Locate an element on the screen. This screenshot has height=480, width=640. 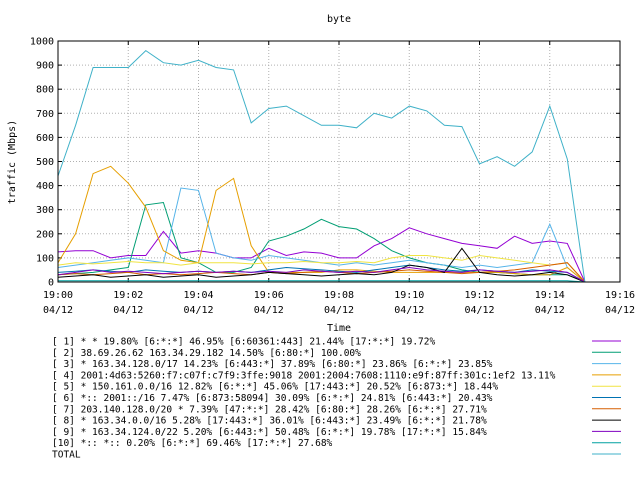
x-tick-time: 19:10 is located at coordinates (409, 295).